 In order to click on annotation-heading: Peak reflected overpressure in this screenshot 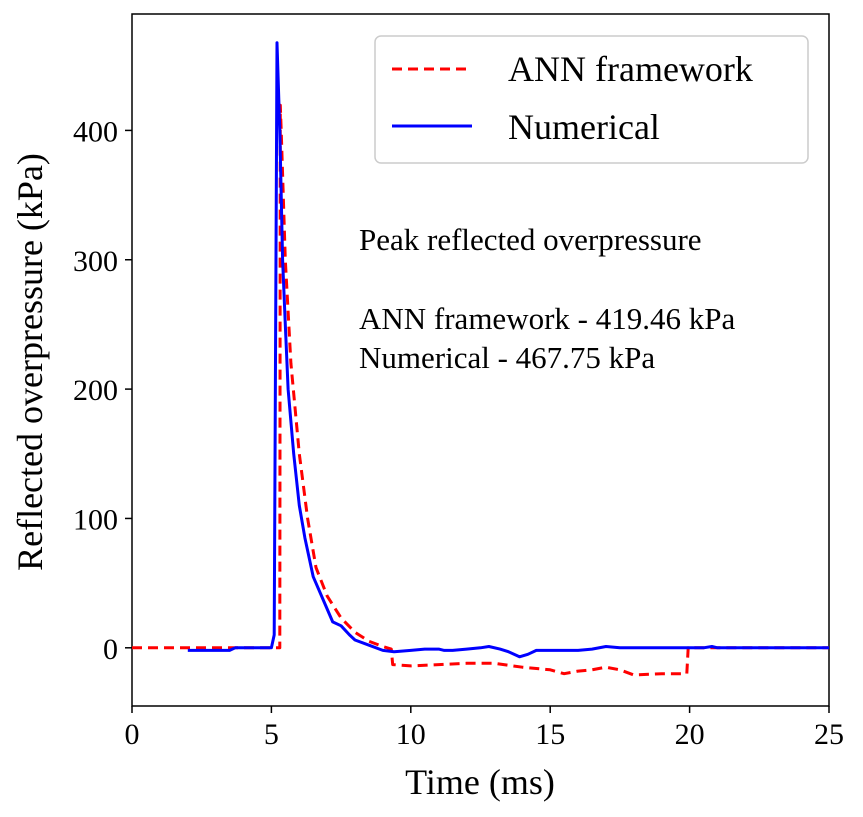, I will do `click(530, 239)`.